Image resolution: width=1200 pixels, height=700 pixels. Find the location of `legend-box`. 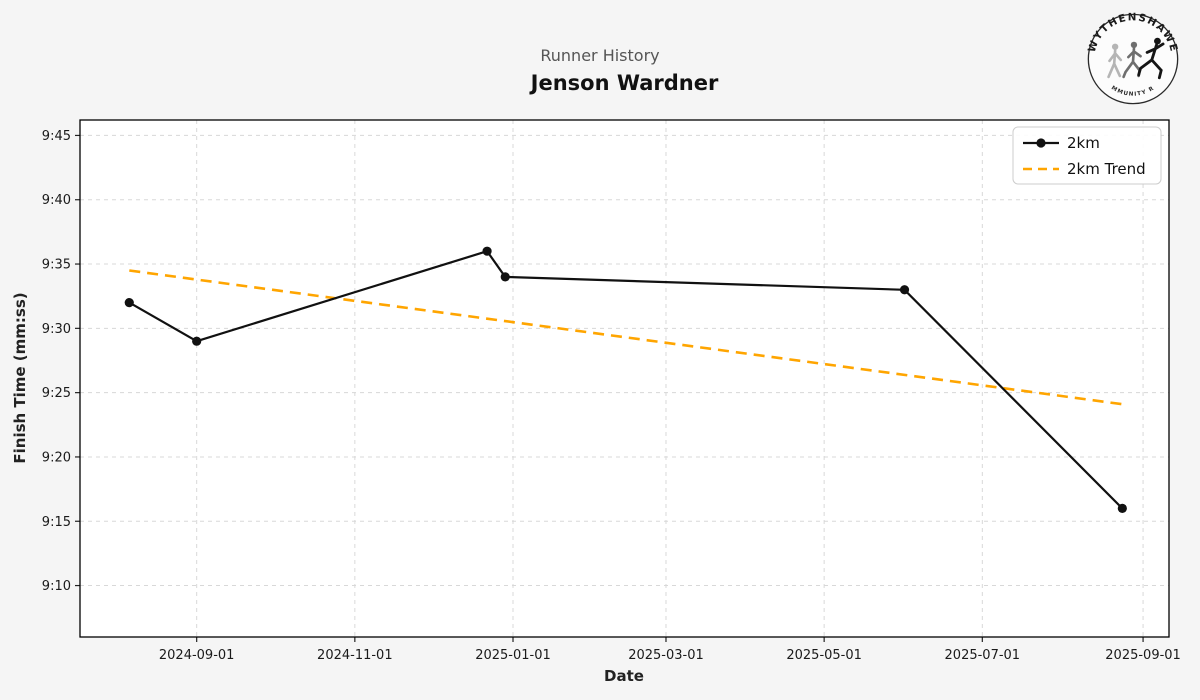

legend-box is located at coordinates (1087, 155).